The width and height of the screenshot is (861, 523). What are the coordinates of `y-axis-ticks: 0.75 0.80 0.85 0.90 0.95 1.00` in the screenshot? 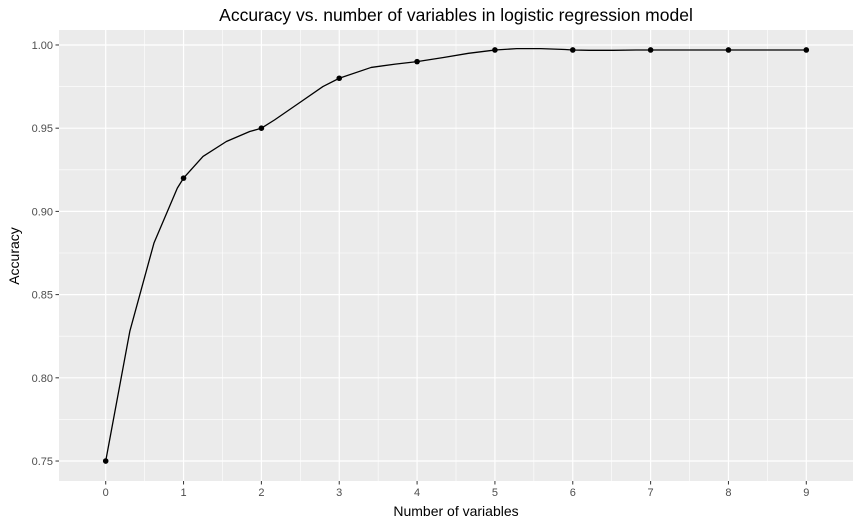 It's located at (45, 254).